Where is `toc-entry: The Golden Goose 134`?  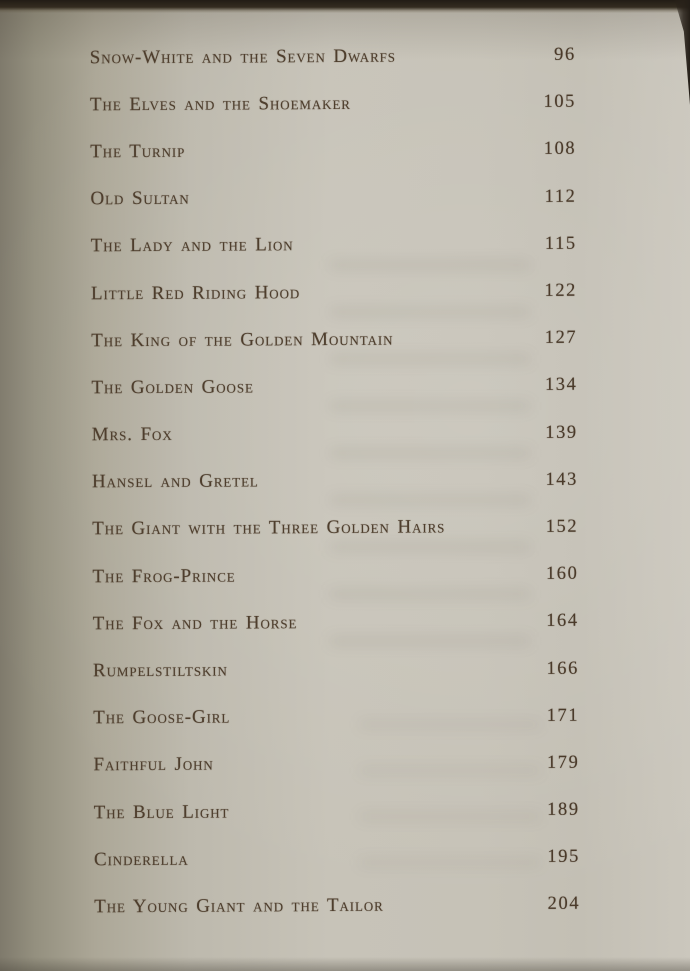
toc-entry: The Golden Goose 134 is located at coordinates (334, 387).